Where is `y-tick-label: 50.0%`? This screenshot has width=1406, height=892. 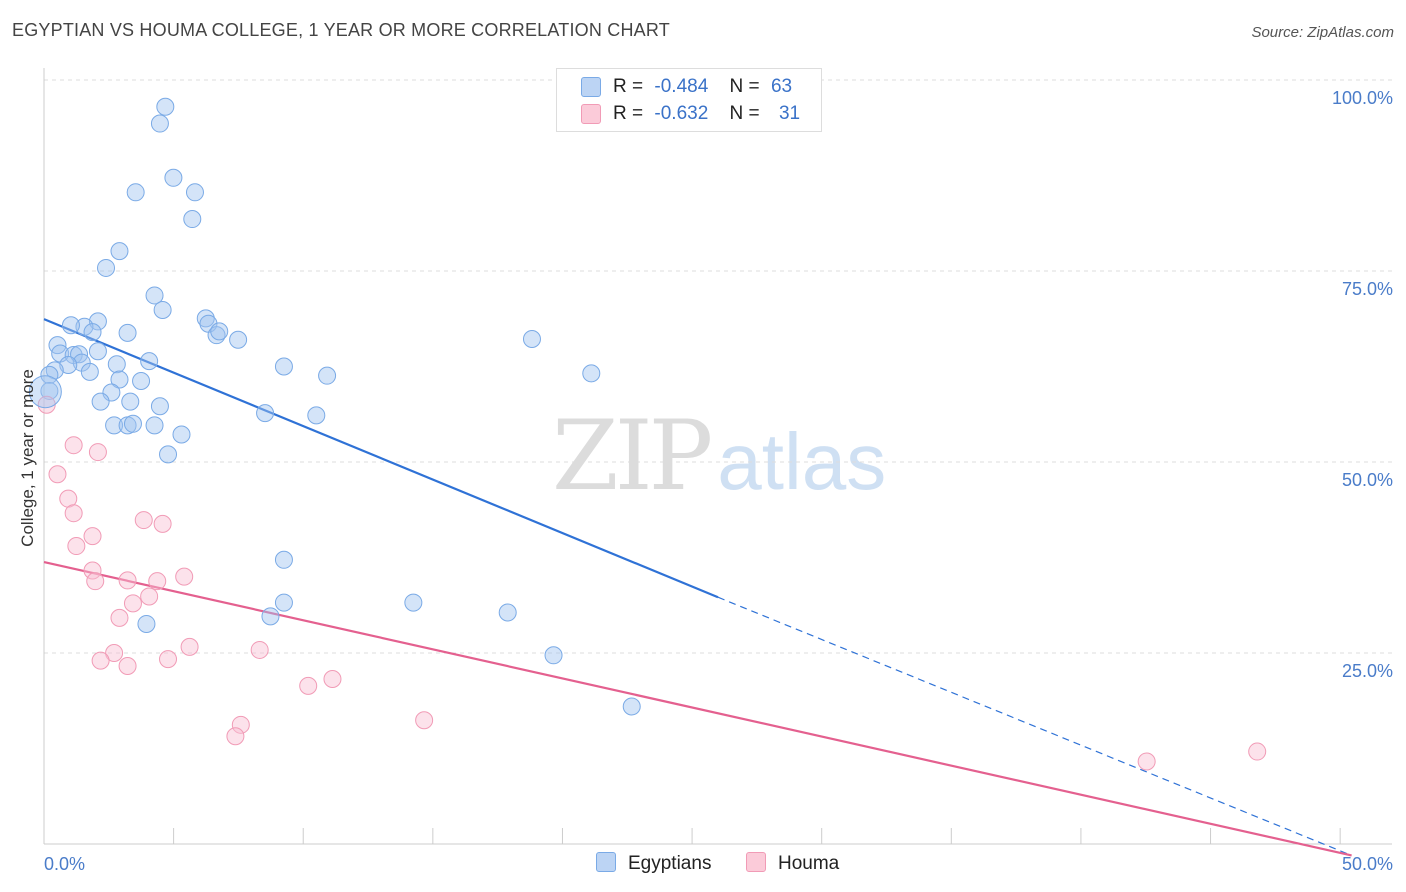
y-tick-label: 50.0% is located at coordinates (1367, 480).